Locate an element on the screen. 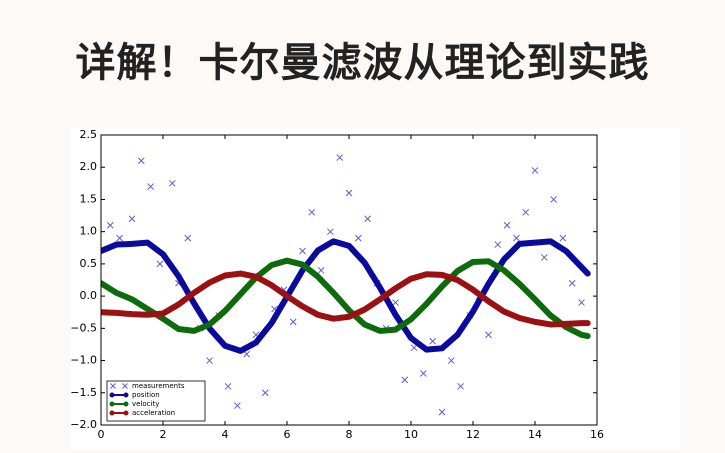 The width and height of the screenshot is (725, 453). x-tick-label: 4 is located at coordinates (225, 434).